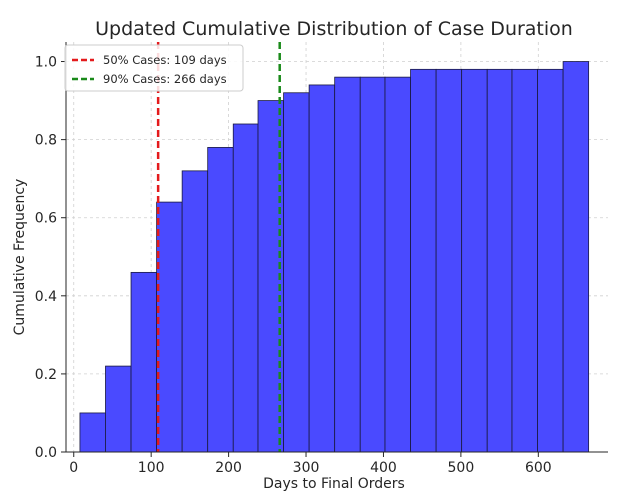 This screenshot has width=619, height=496. What do you see at coordinates (334, 484) in the screenshot?
I see `x-axis-label: Days to Final Orders` at bounding box center [334, 484].